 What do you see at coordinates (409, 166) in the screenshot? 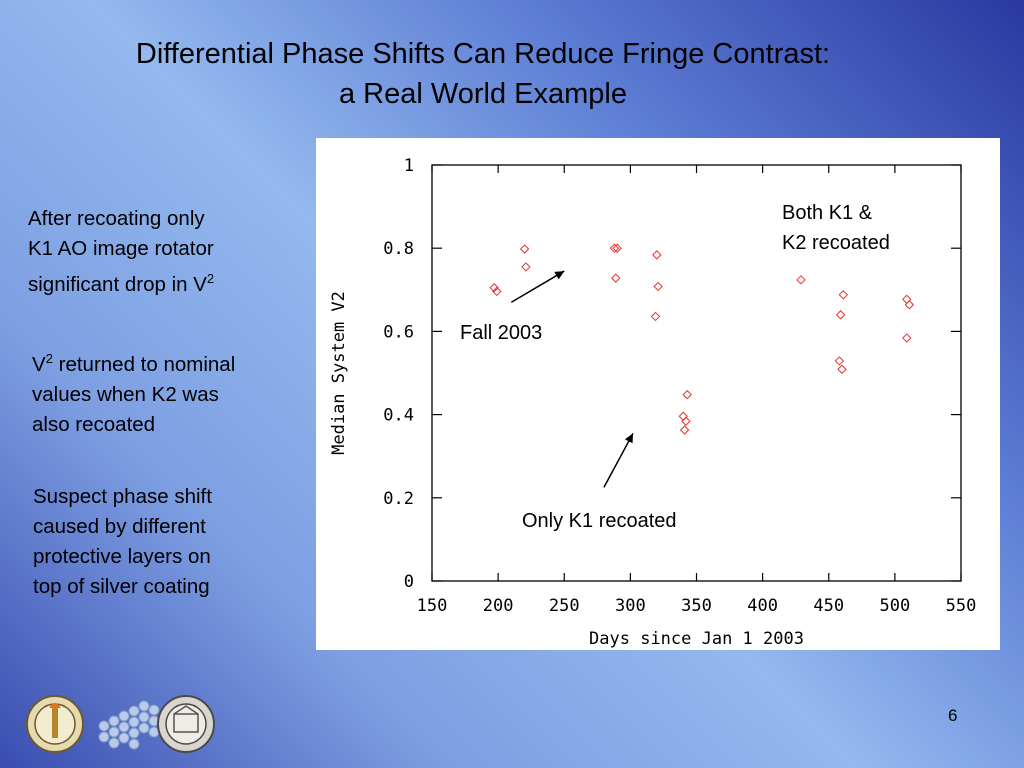
I see `y-tick-label: 1` at bounding box center [409, 166].